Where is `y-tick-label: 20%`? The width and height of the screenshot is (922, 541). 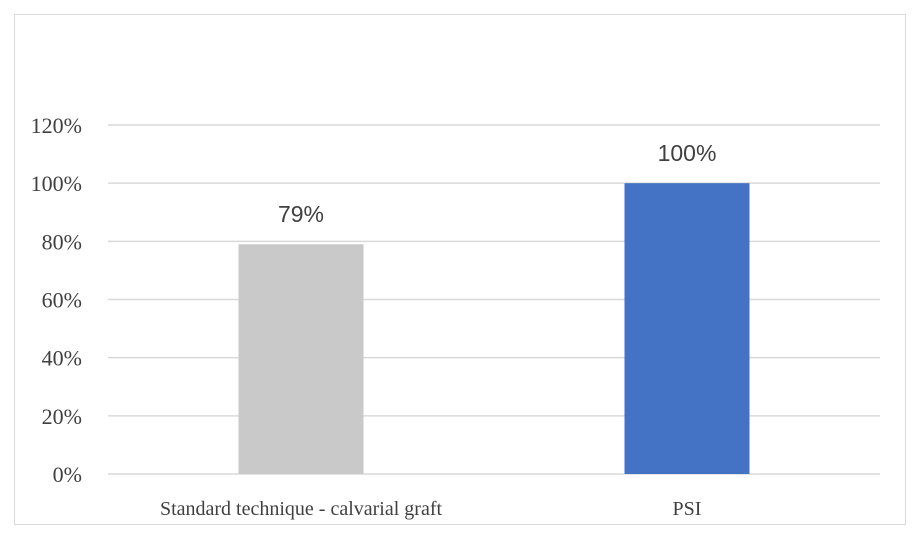
y-tick-label: 20% is located at coordinates (62, 416).